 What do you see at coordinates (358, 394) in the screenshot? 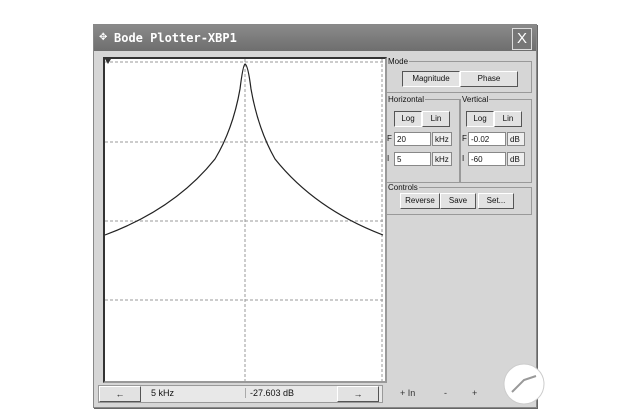
I see `cursor-right-button: →` at bounding box center [358, 394].